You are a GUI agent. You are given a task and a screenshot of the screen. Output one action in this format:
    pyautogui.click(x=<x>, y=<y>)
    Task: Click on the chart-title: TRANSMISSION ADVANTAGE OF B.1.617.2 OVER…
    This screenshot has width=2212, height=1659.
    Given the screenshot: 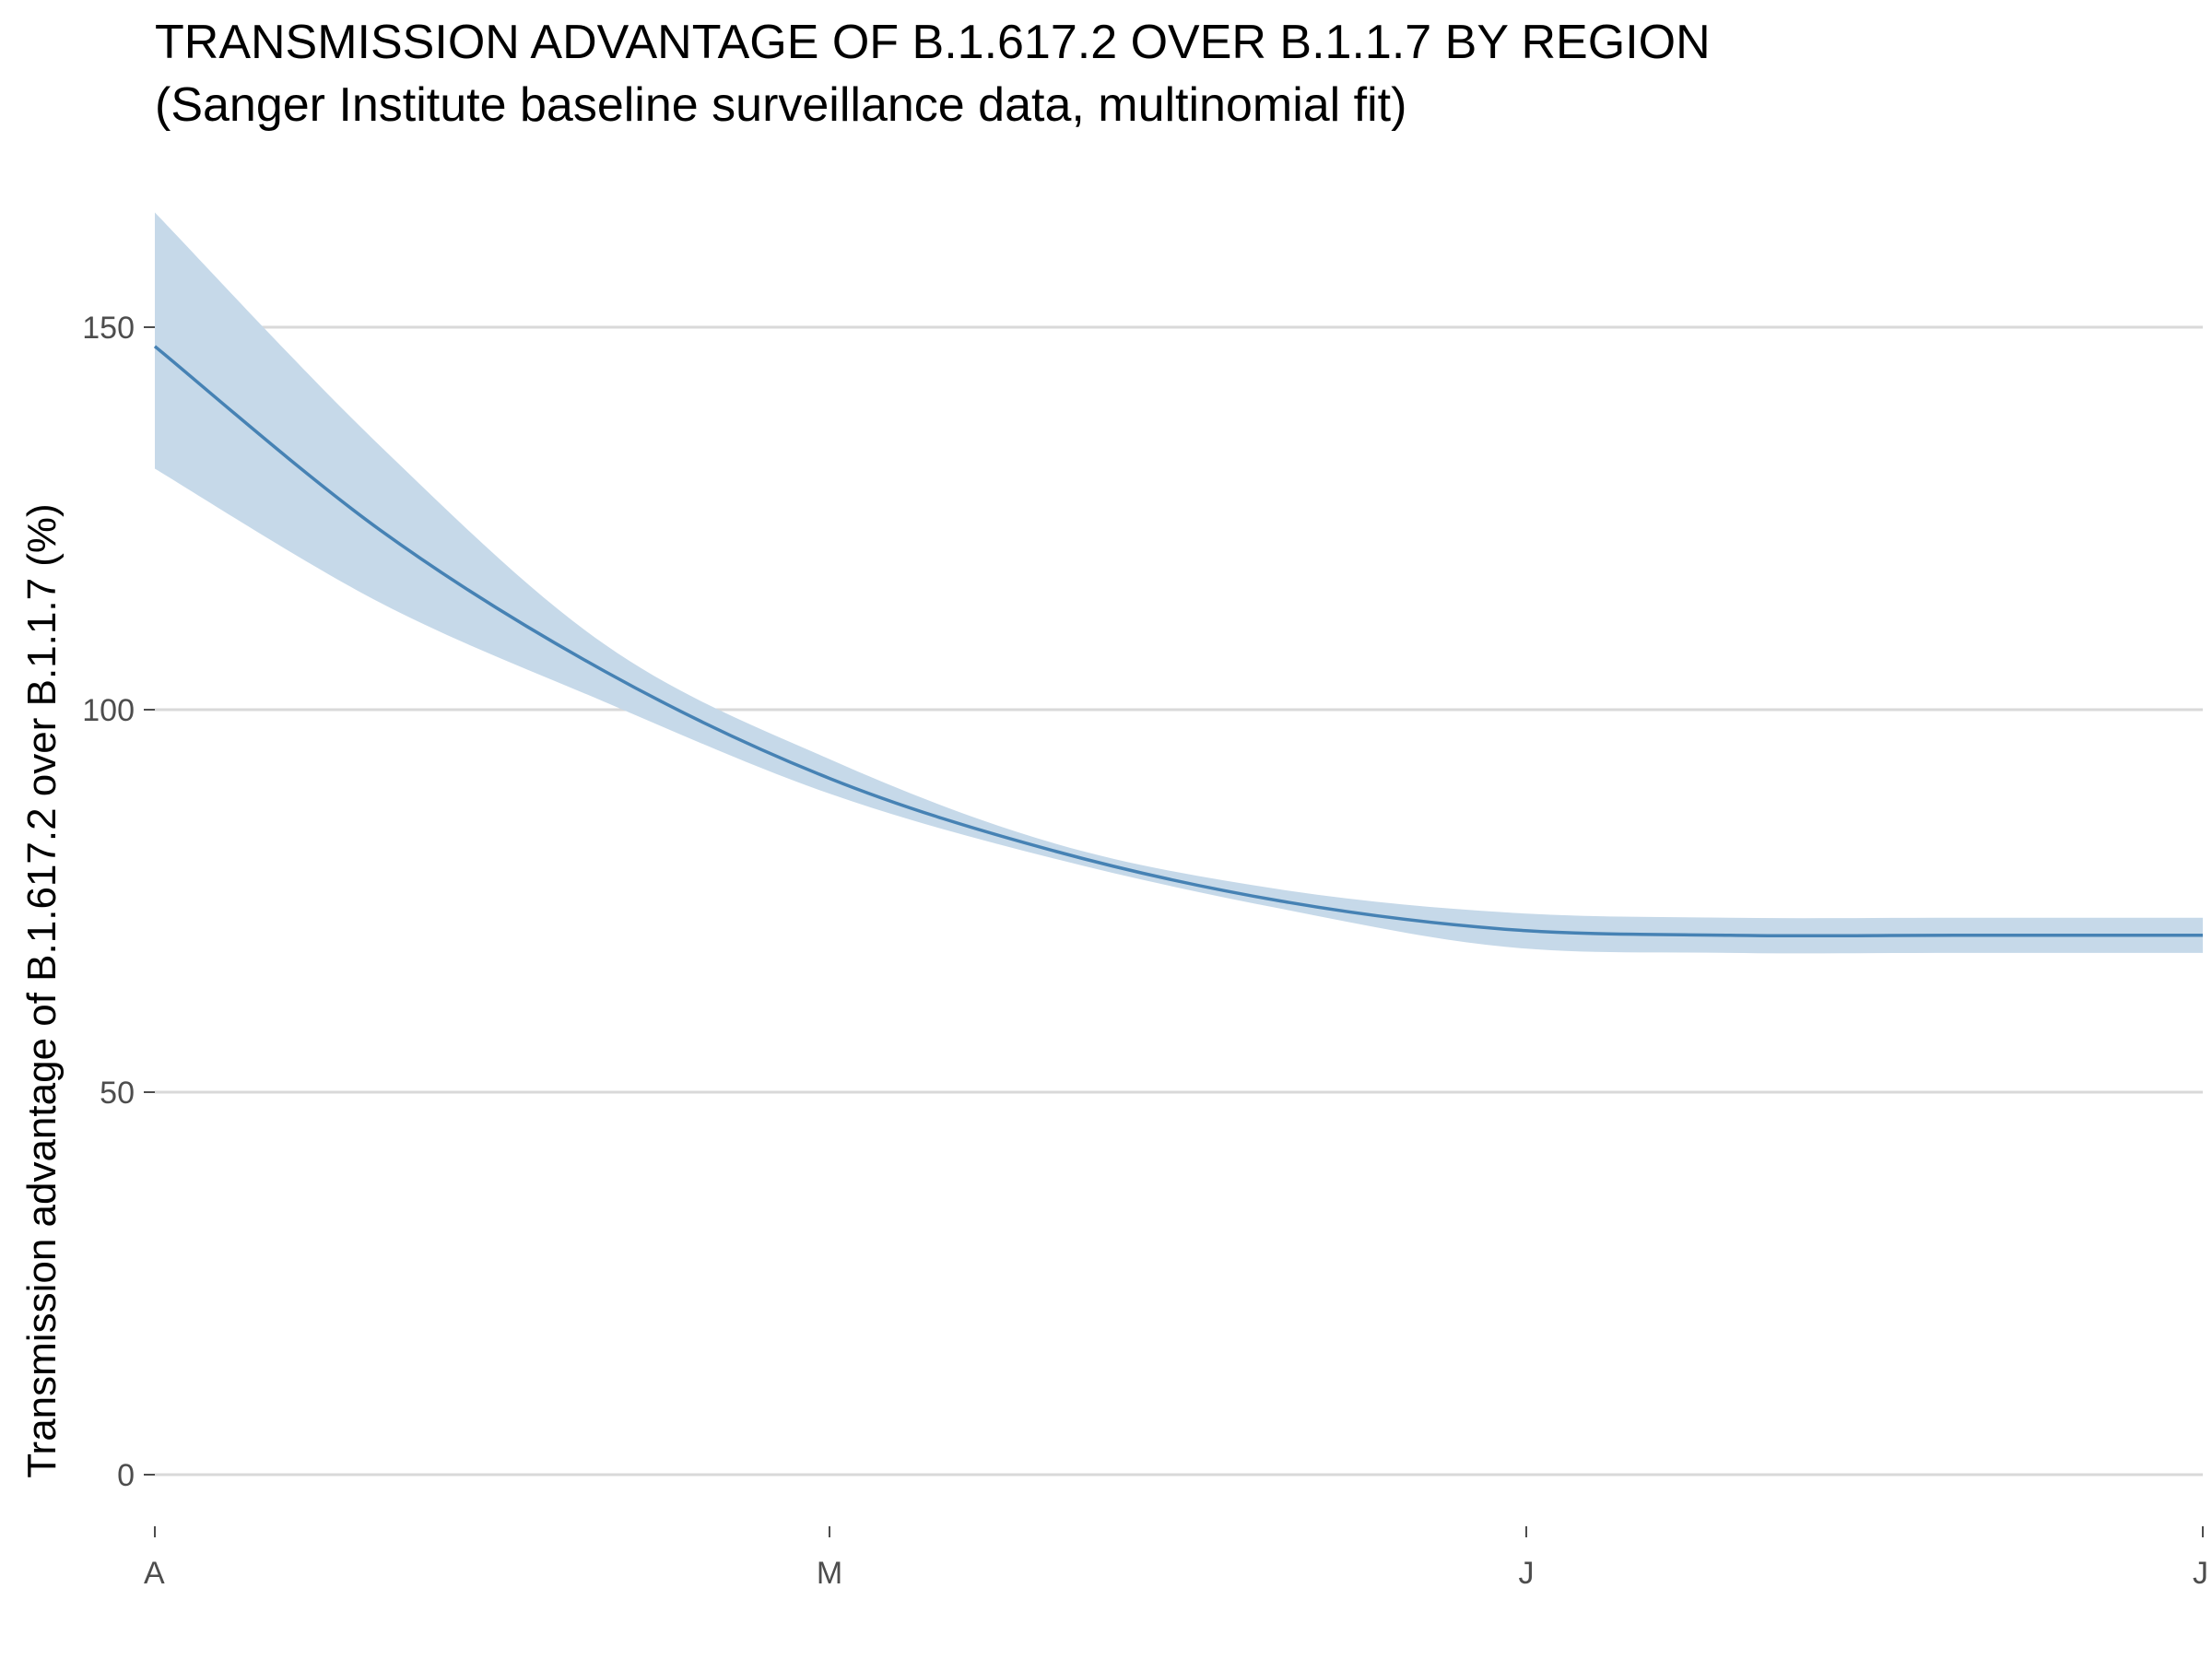 What is the action you would take?
    pyautogui.click(x=933, y=42)
    